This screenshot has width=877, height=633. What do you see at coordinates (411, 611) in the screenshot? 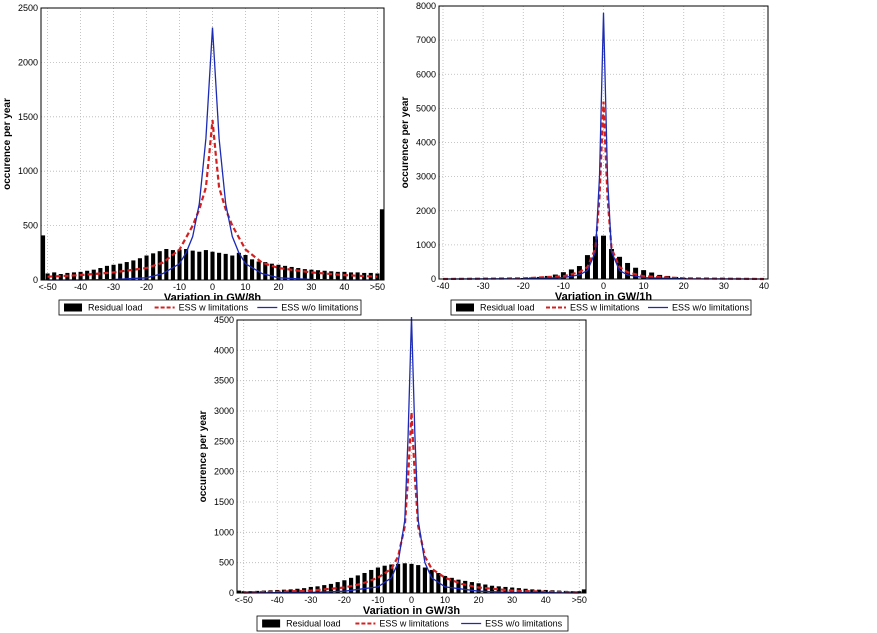
I see `x-axis-label: Variation in GW/3h` at bounding box center [411, 611].